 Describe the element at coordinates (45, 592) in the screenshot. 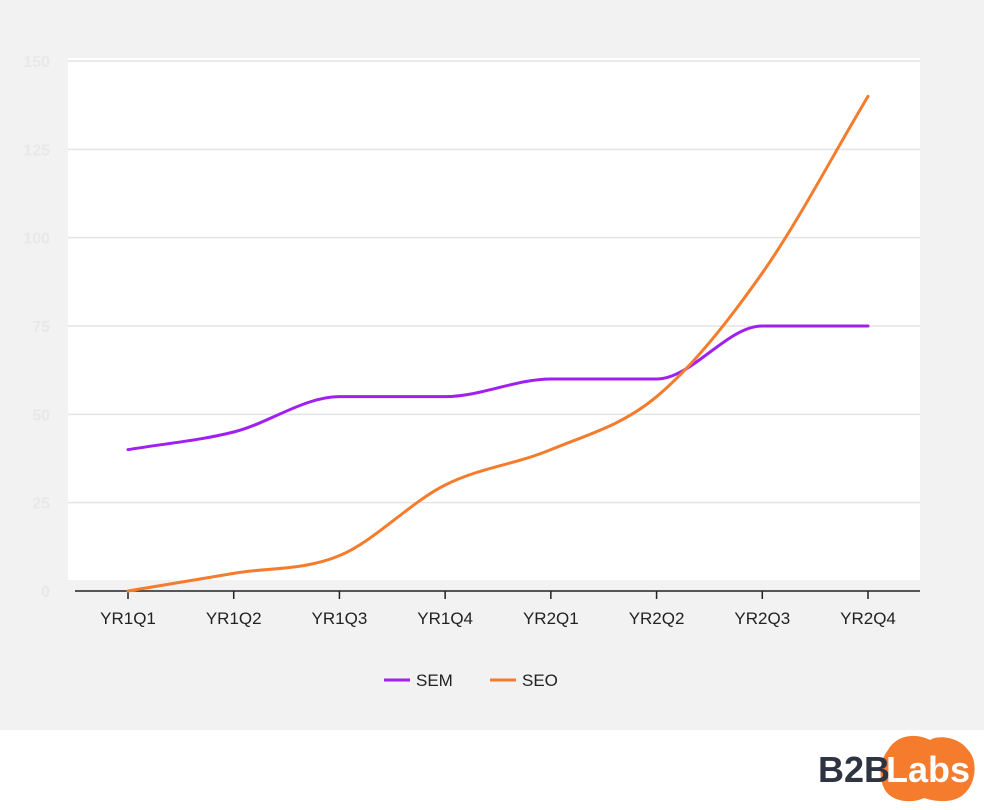

I see `y-tick-label: 0` at that location.